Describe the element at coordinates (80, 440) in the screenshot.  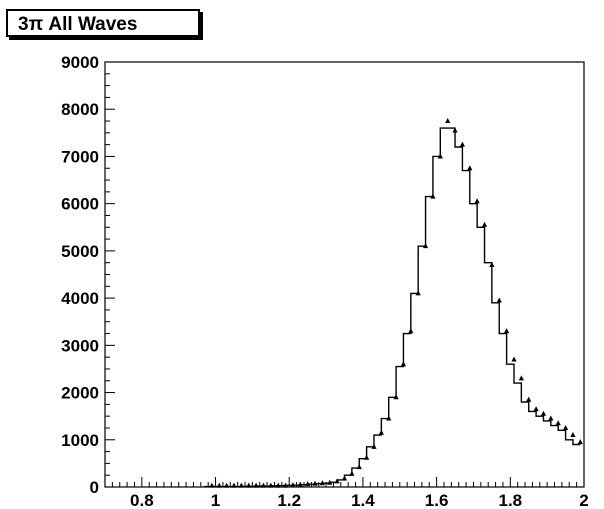
I see `y-tick-label: 1000` at that location.